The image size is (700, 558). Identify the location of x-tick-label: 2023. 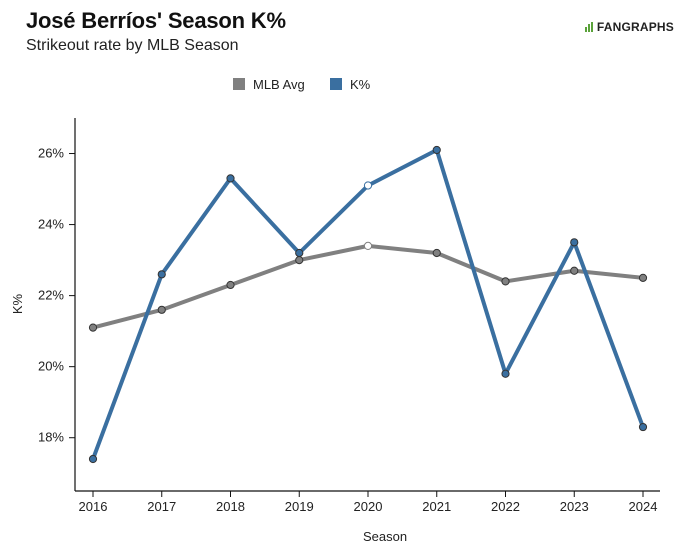
(574, 506).